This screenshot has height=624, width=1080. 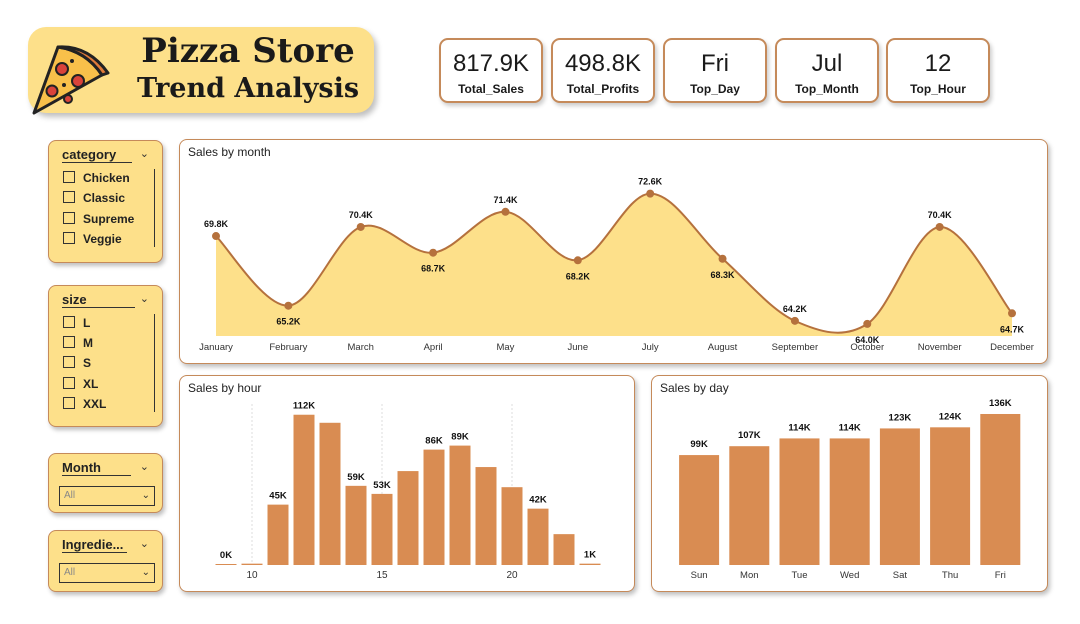 What do you see at coordinates (96, 178) in the screenshot?
I see `slicer-item-chicken: Chicken` at bounding box center [96, 178].